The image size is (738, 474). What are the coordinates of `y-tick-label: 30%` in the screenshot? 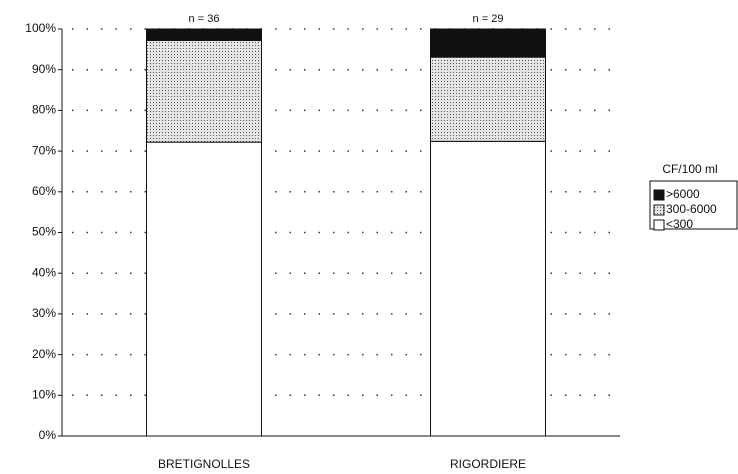 It's located at (44, 313).